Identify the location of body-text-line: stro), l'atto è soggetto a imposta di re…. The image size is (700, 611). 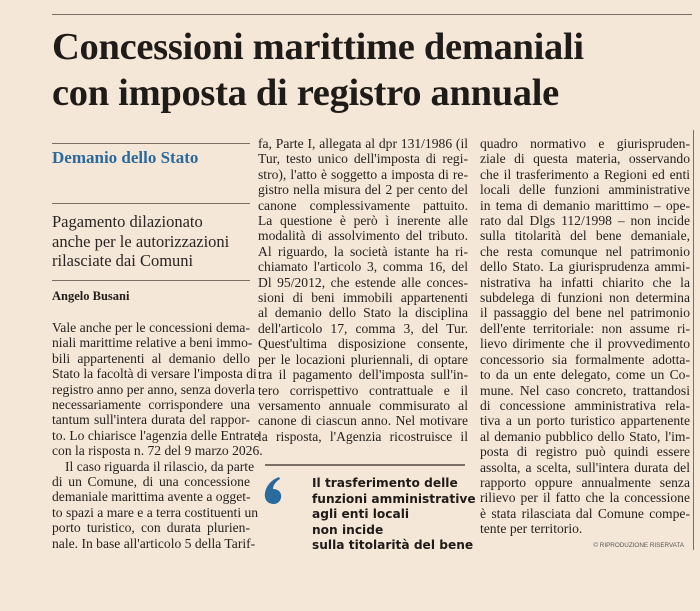
(363, 174).